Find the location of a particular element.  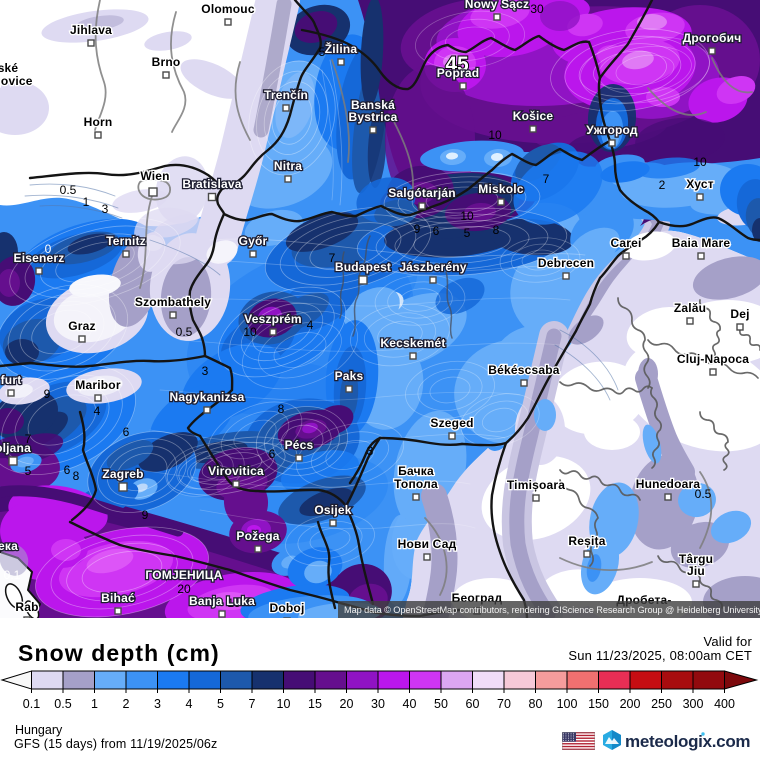

svg-text: Virovitica is located at coordinates (236, 471).